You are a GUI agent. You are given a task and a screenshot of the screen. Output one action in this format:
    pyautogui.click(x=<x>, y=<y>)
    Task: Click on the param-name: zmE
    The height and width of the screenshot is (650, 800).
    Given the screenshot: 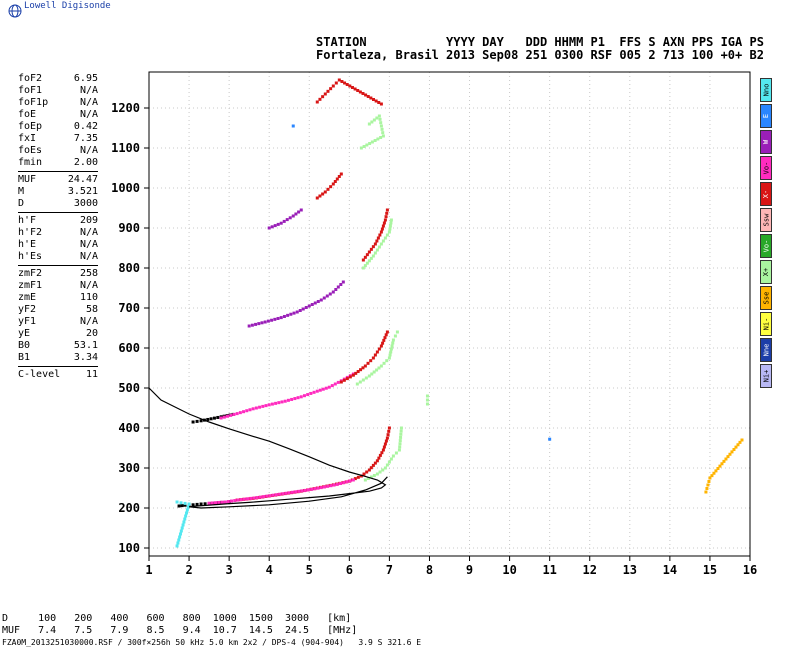 What is the action you would take?
    pyautogui.click(x=27, y=297)
    